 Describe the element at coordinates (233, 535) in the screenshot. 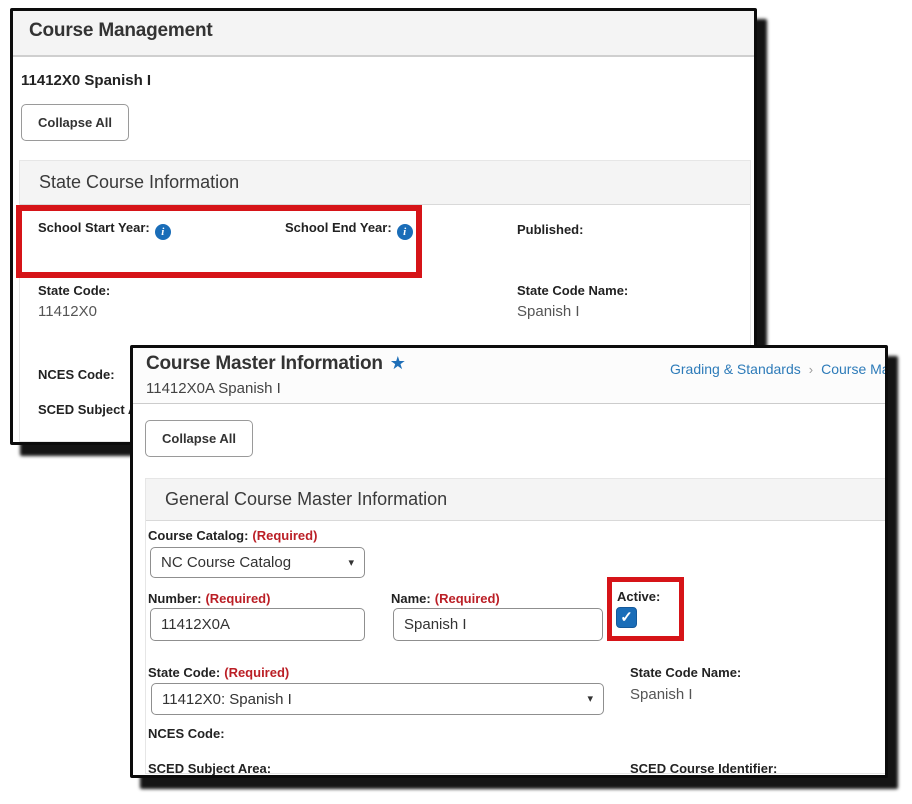

I see `course-catalog-label: Course Catalog: (Required)` at that location.